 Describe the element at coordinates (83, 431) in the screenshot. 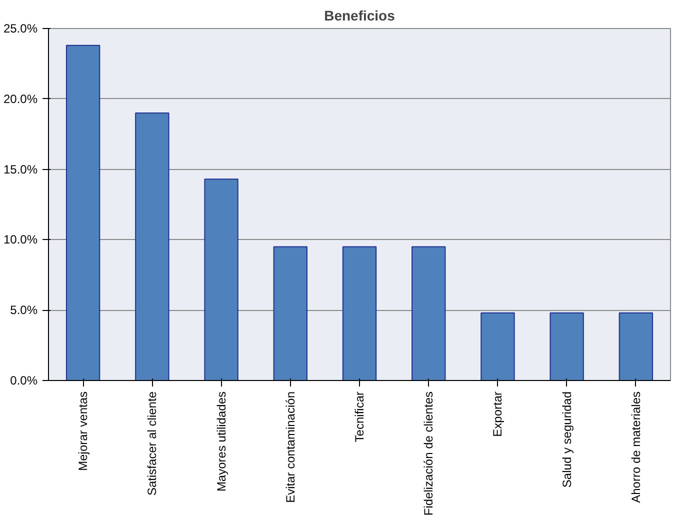

I see `x-tick-label: Mejorar ventas` at that location.